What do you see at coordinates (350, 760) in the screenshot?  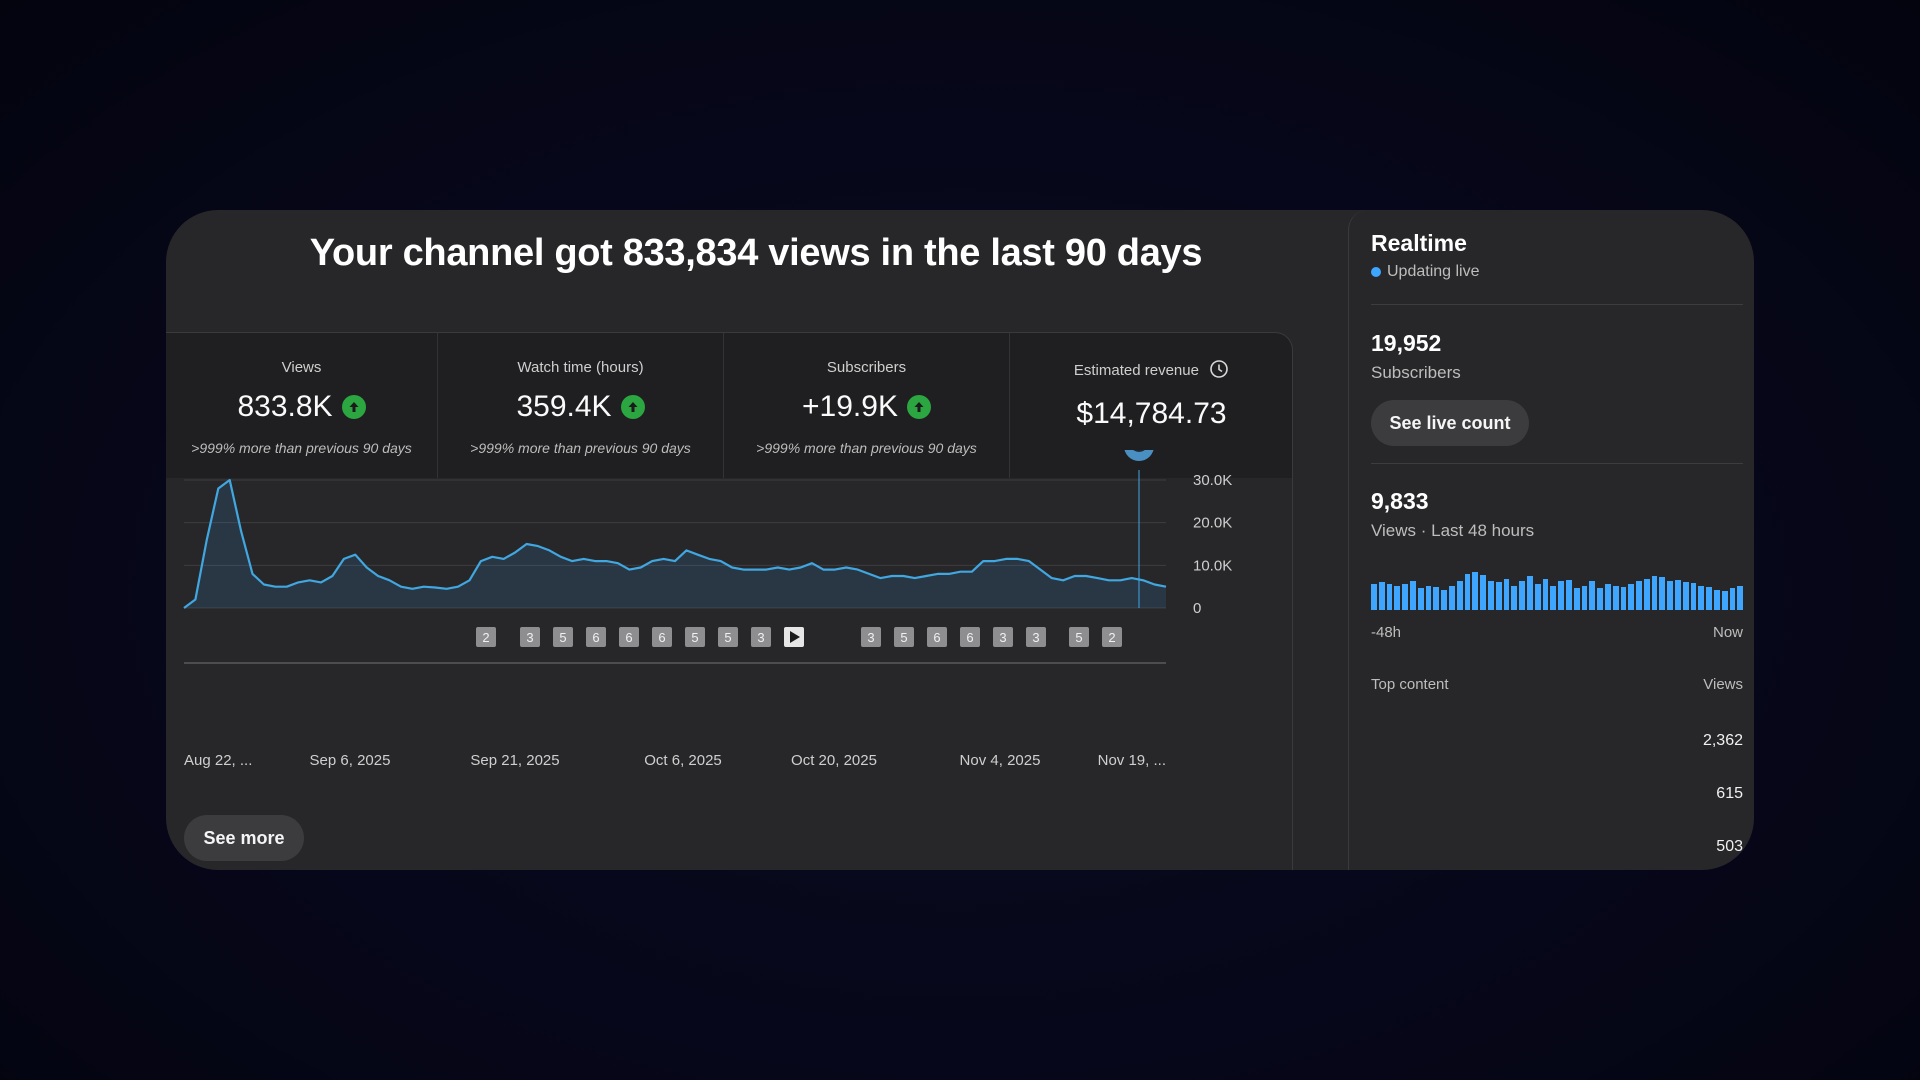 I see `x-tick-label: Sep 6, 2025` at bounding box center [350, 760].